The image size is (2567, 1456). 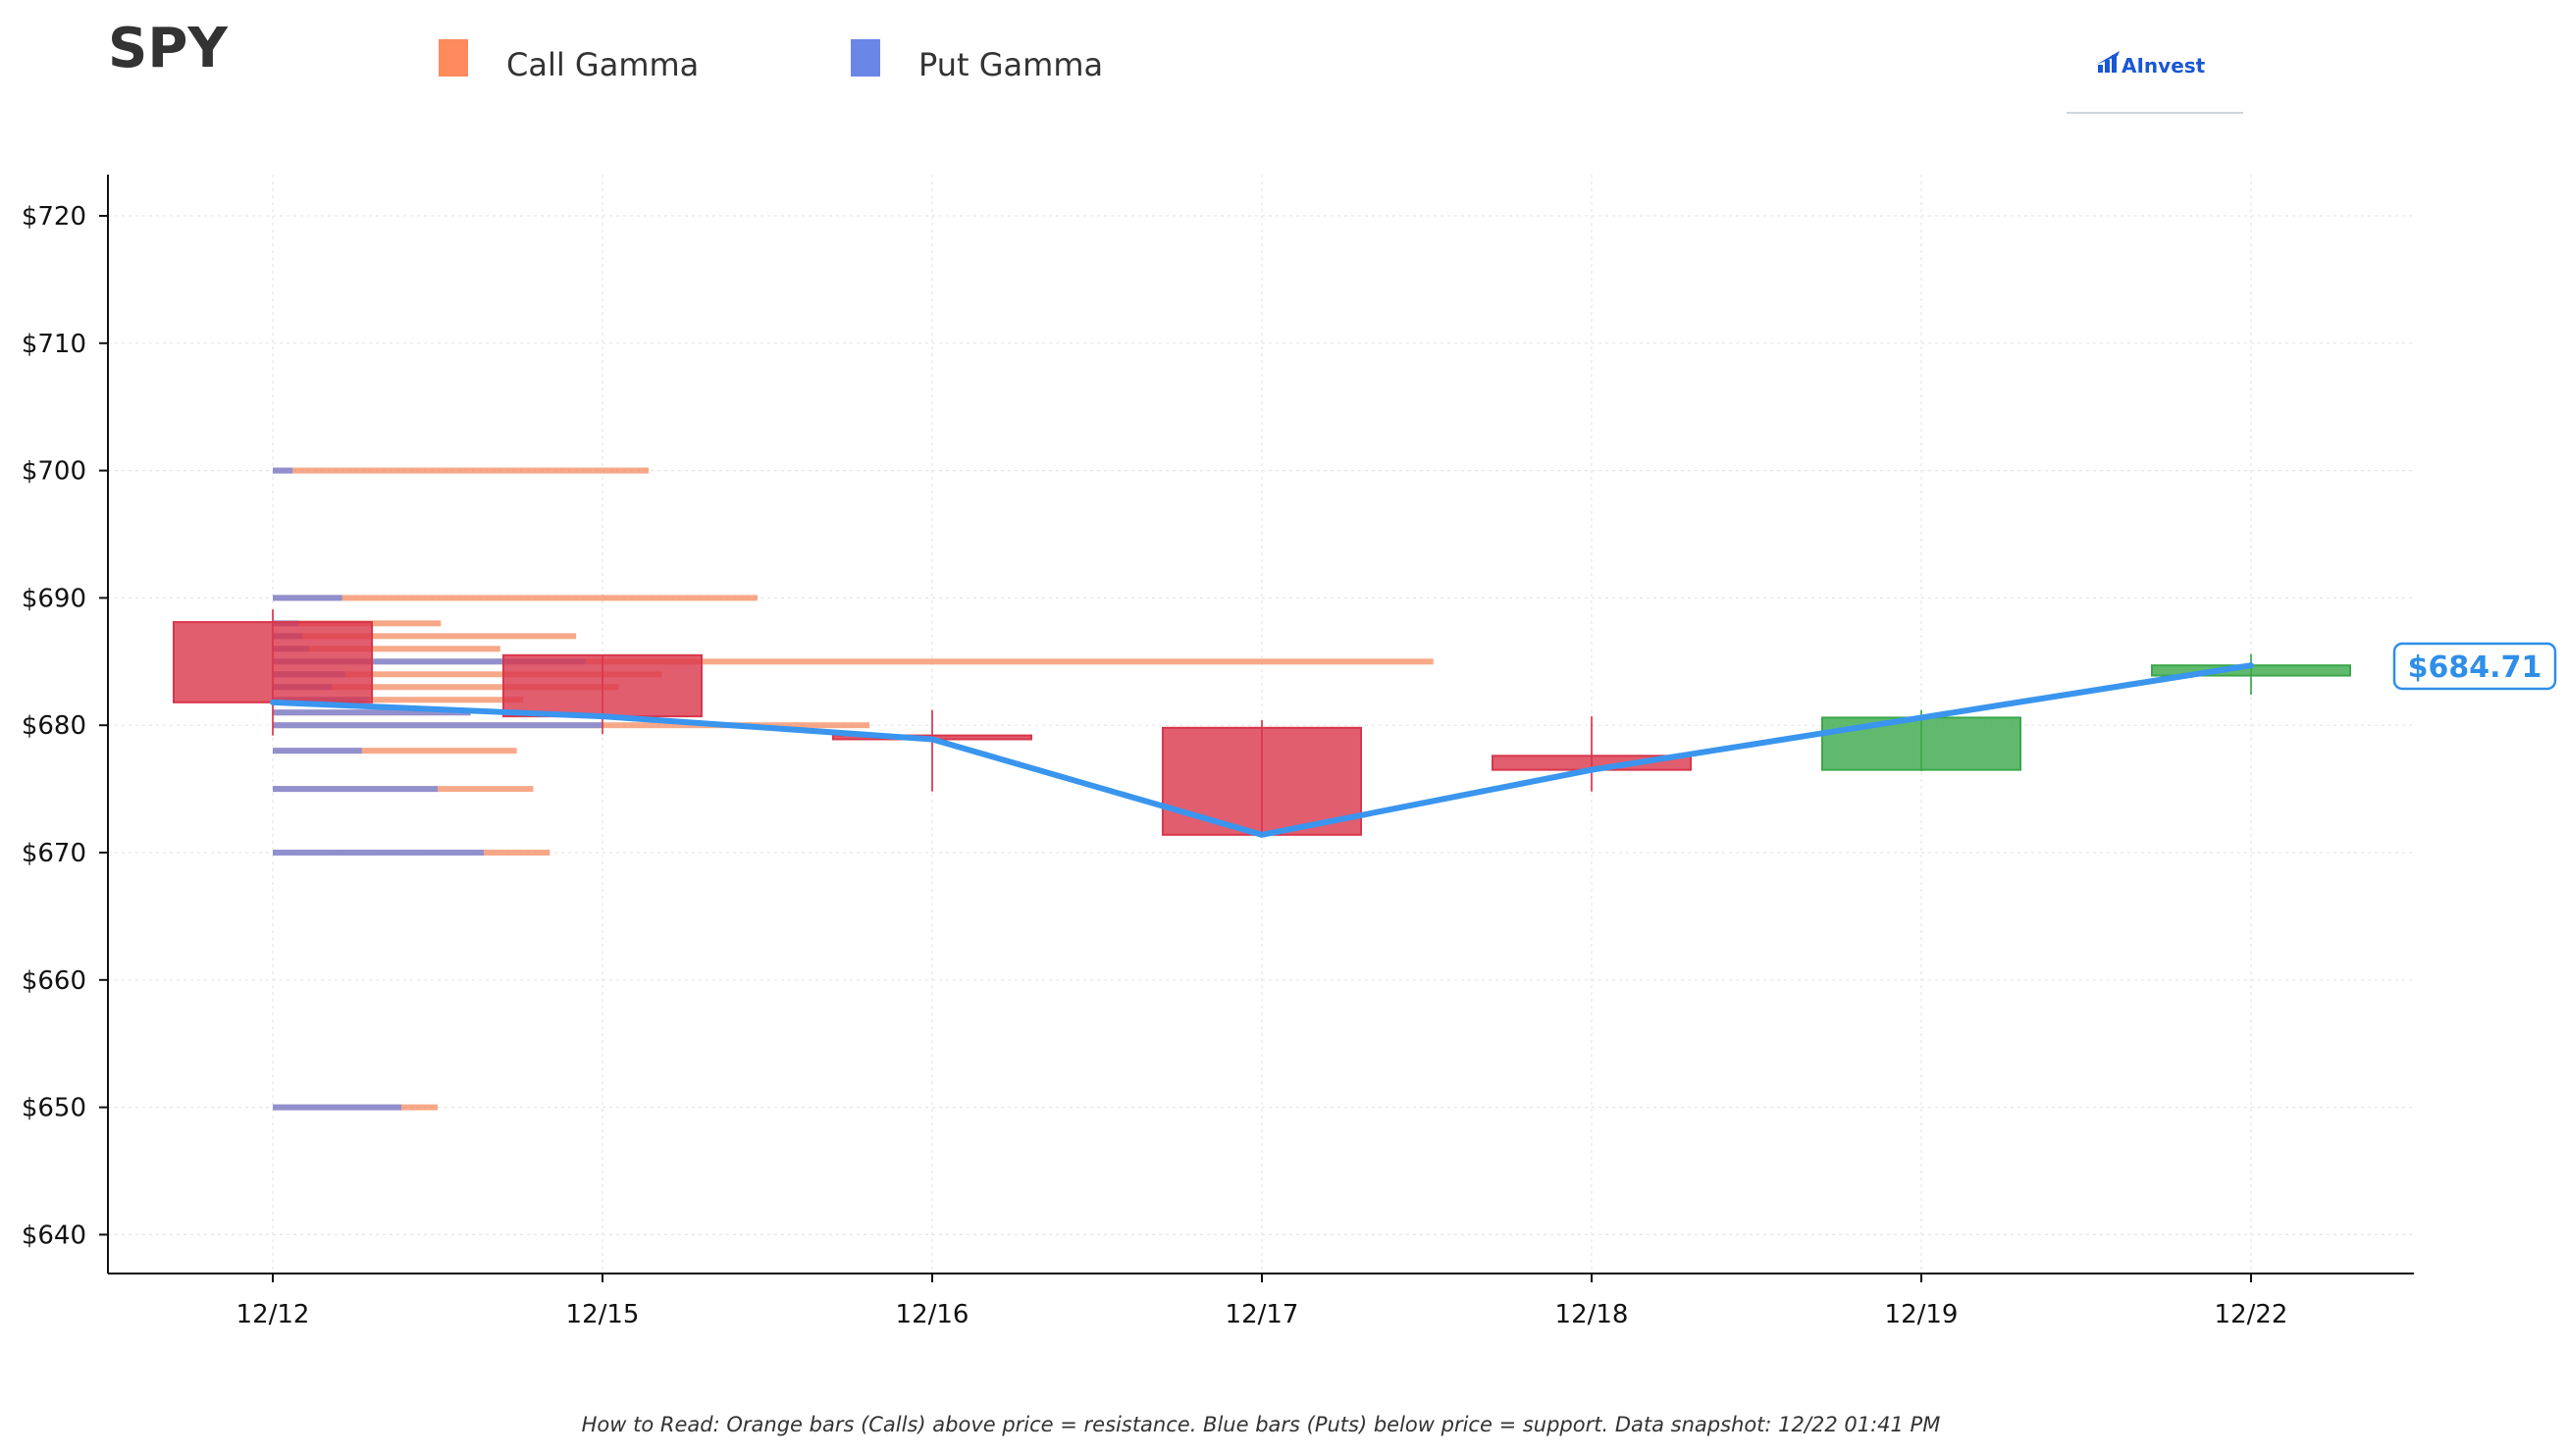 I want to click on x-tick-label: 12/12, so click(x=273, y=1314).